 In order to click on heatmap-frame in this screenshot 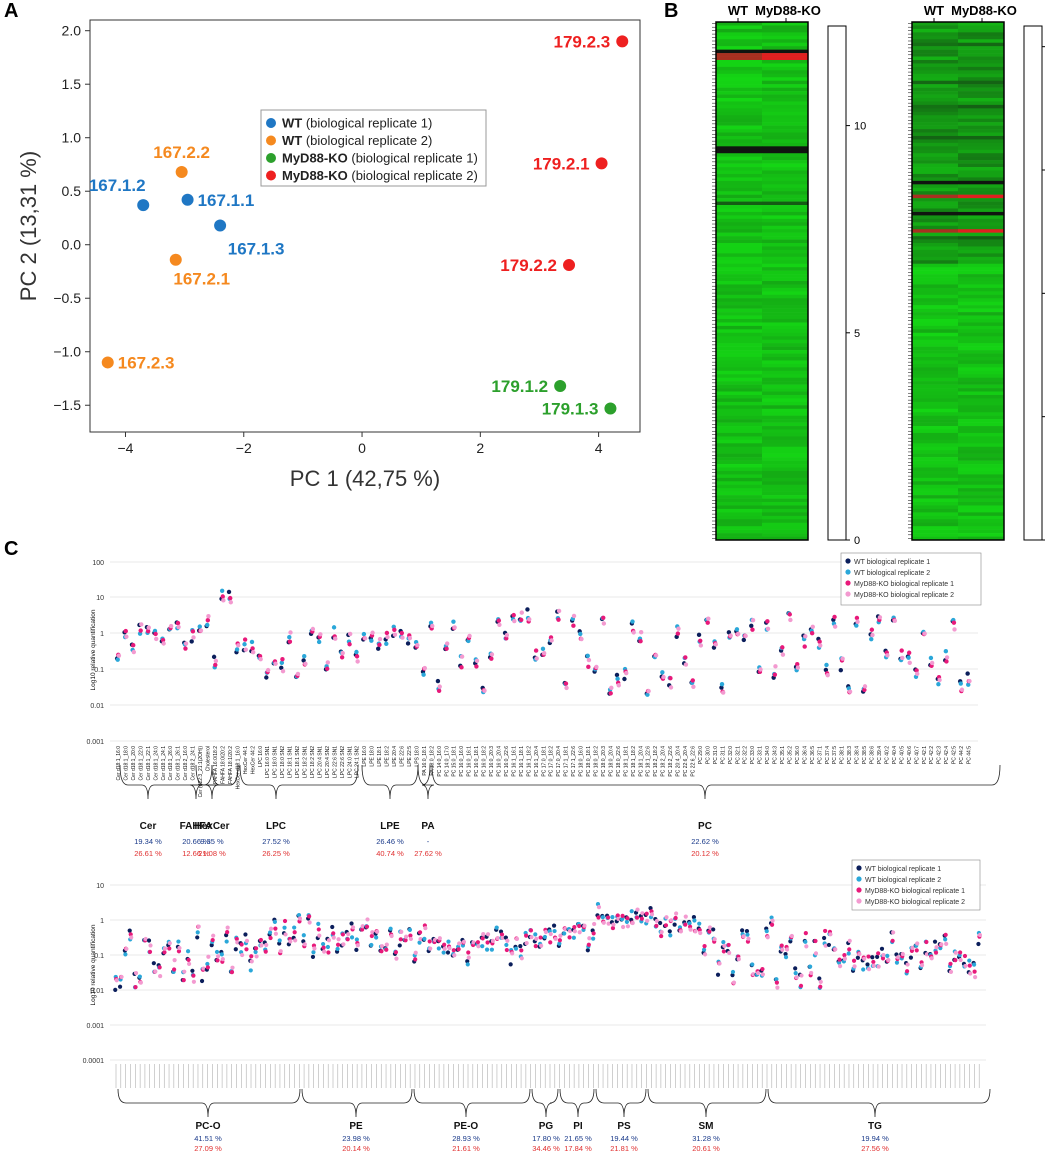, I will do `click(958, 281)`.